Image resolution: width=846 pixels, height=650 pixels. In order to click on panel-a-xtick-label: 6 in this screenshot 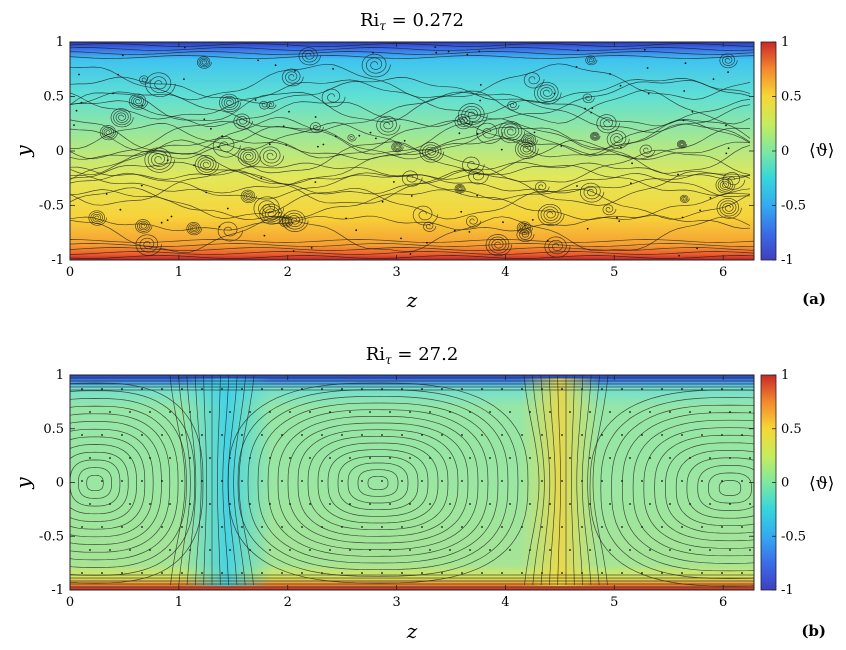, I will do `click(723, 272)`.